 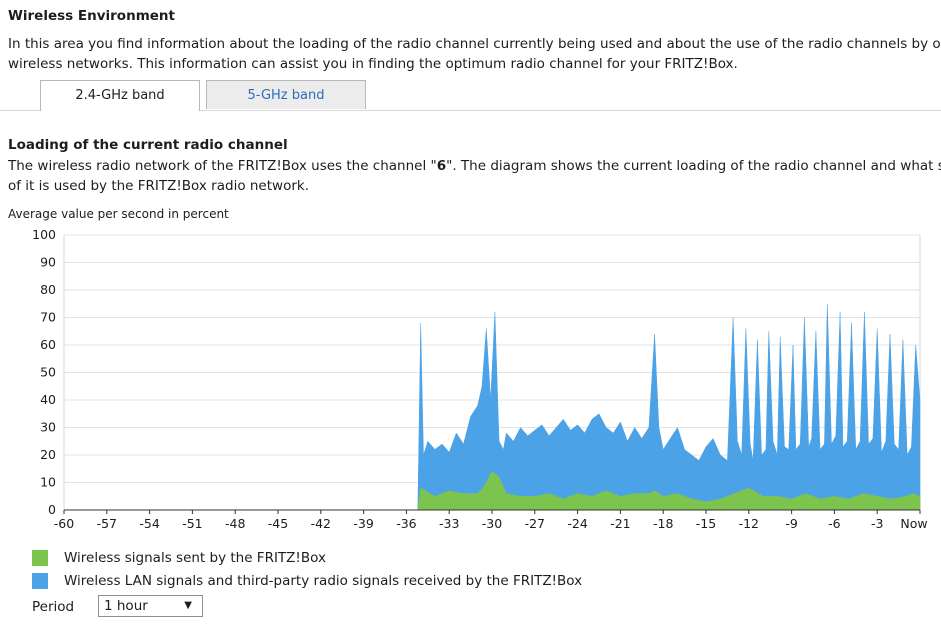 What do you see at coordinates (620, 523) in the screenshot?
I see `x-tick-label: -21` at bounding box center [620, 523].